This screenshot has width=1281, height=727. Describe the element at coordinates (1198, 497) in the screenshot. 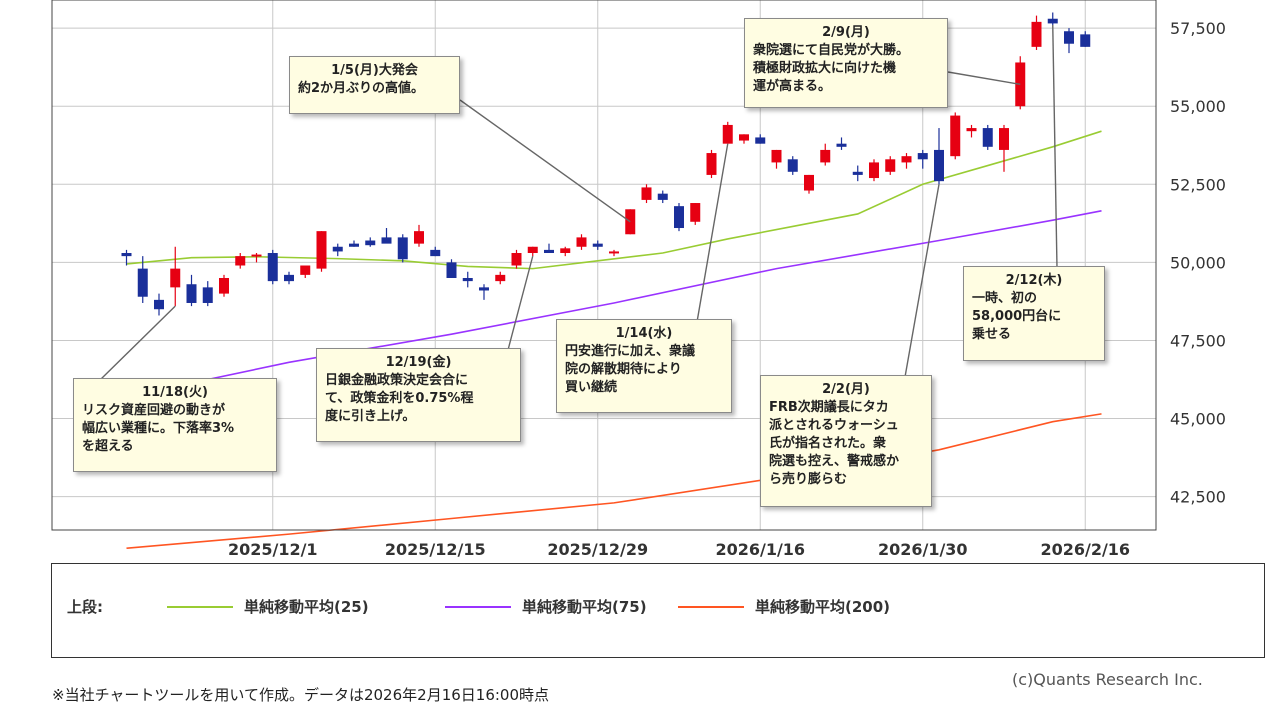

I see `y-tick-label: 42,500` at that location.